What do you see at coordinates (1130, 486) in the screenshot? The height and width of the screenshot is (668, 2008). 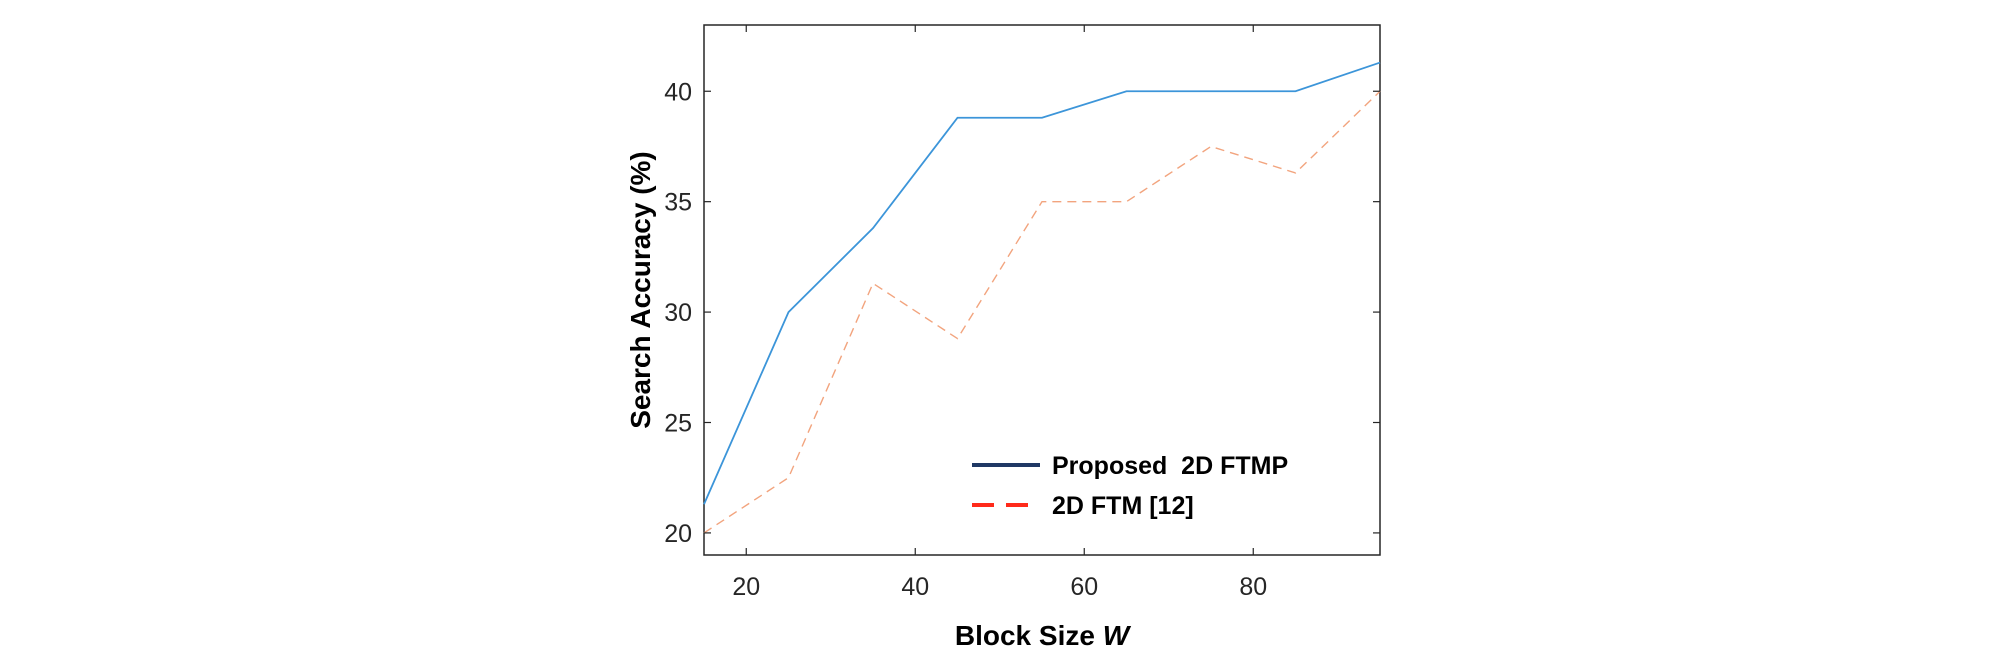 I see `legend: Proposed 2D FTMP 2D FTM [12]` at bounding box center [1130, 486].